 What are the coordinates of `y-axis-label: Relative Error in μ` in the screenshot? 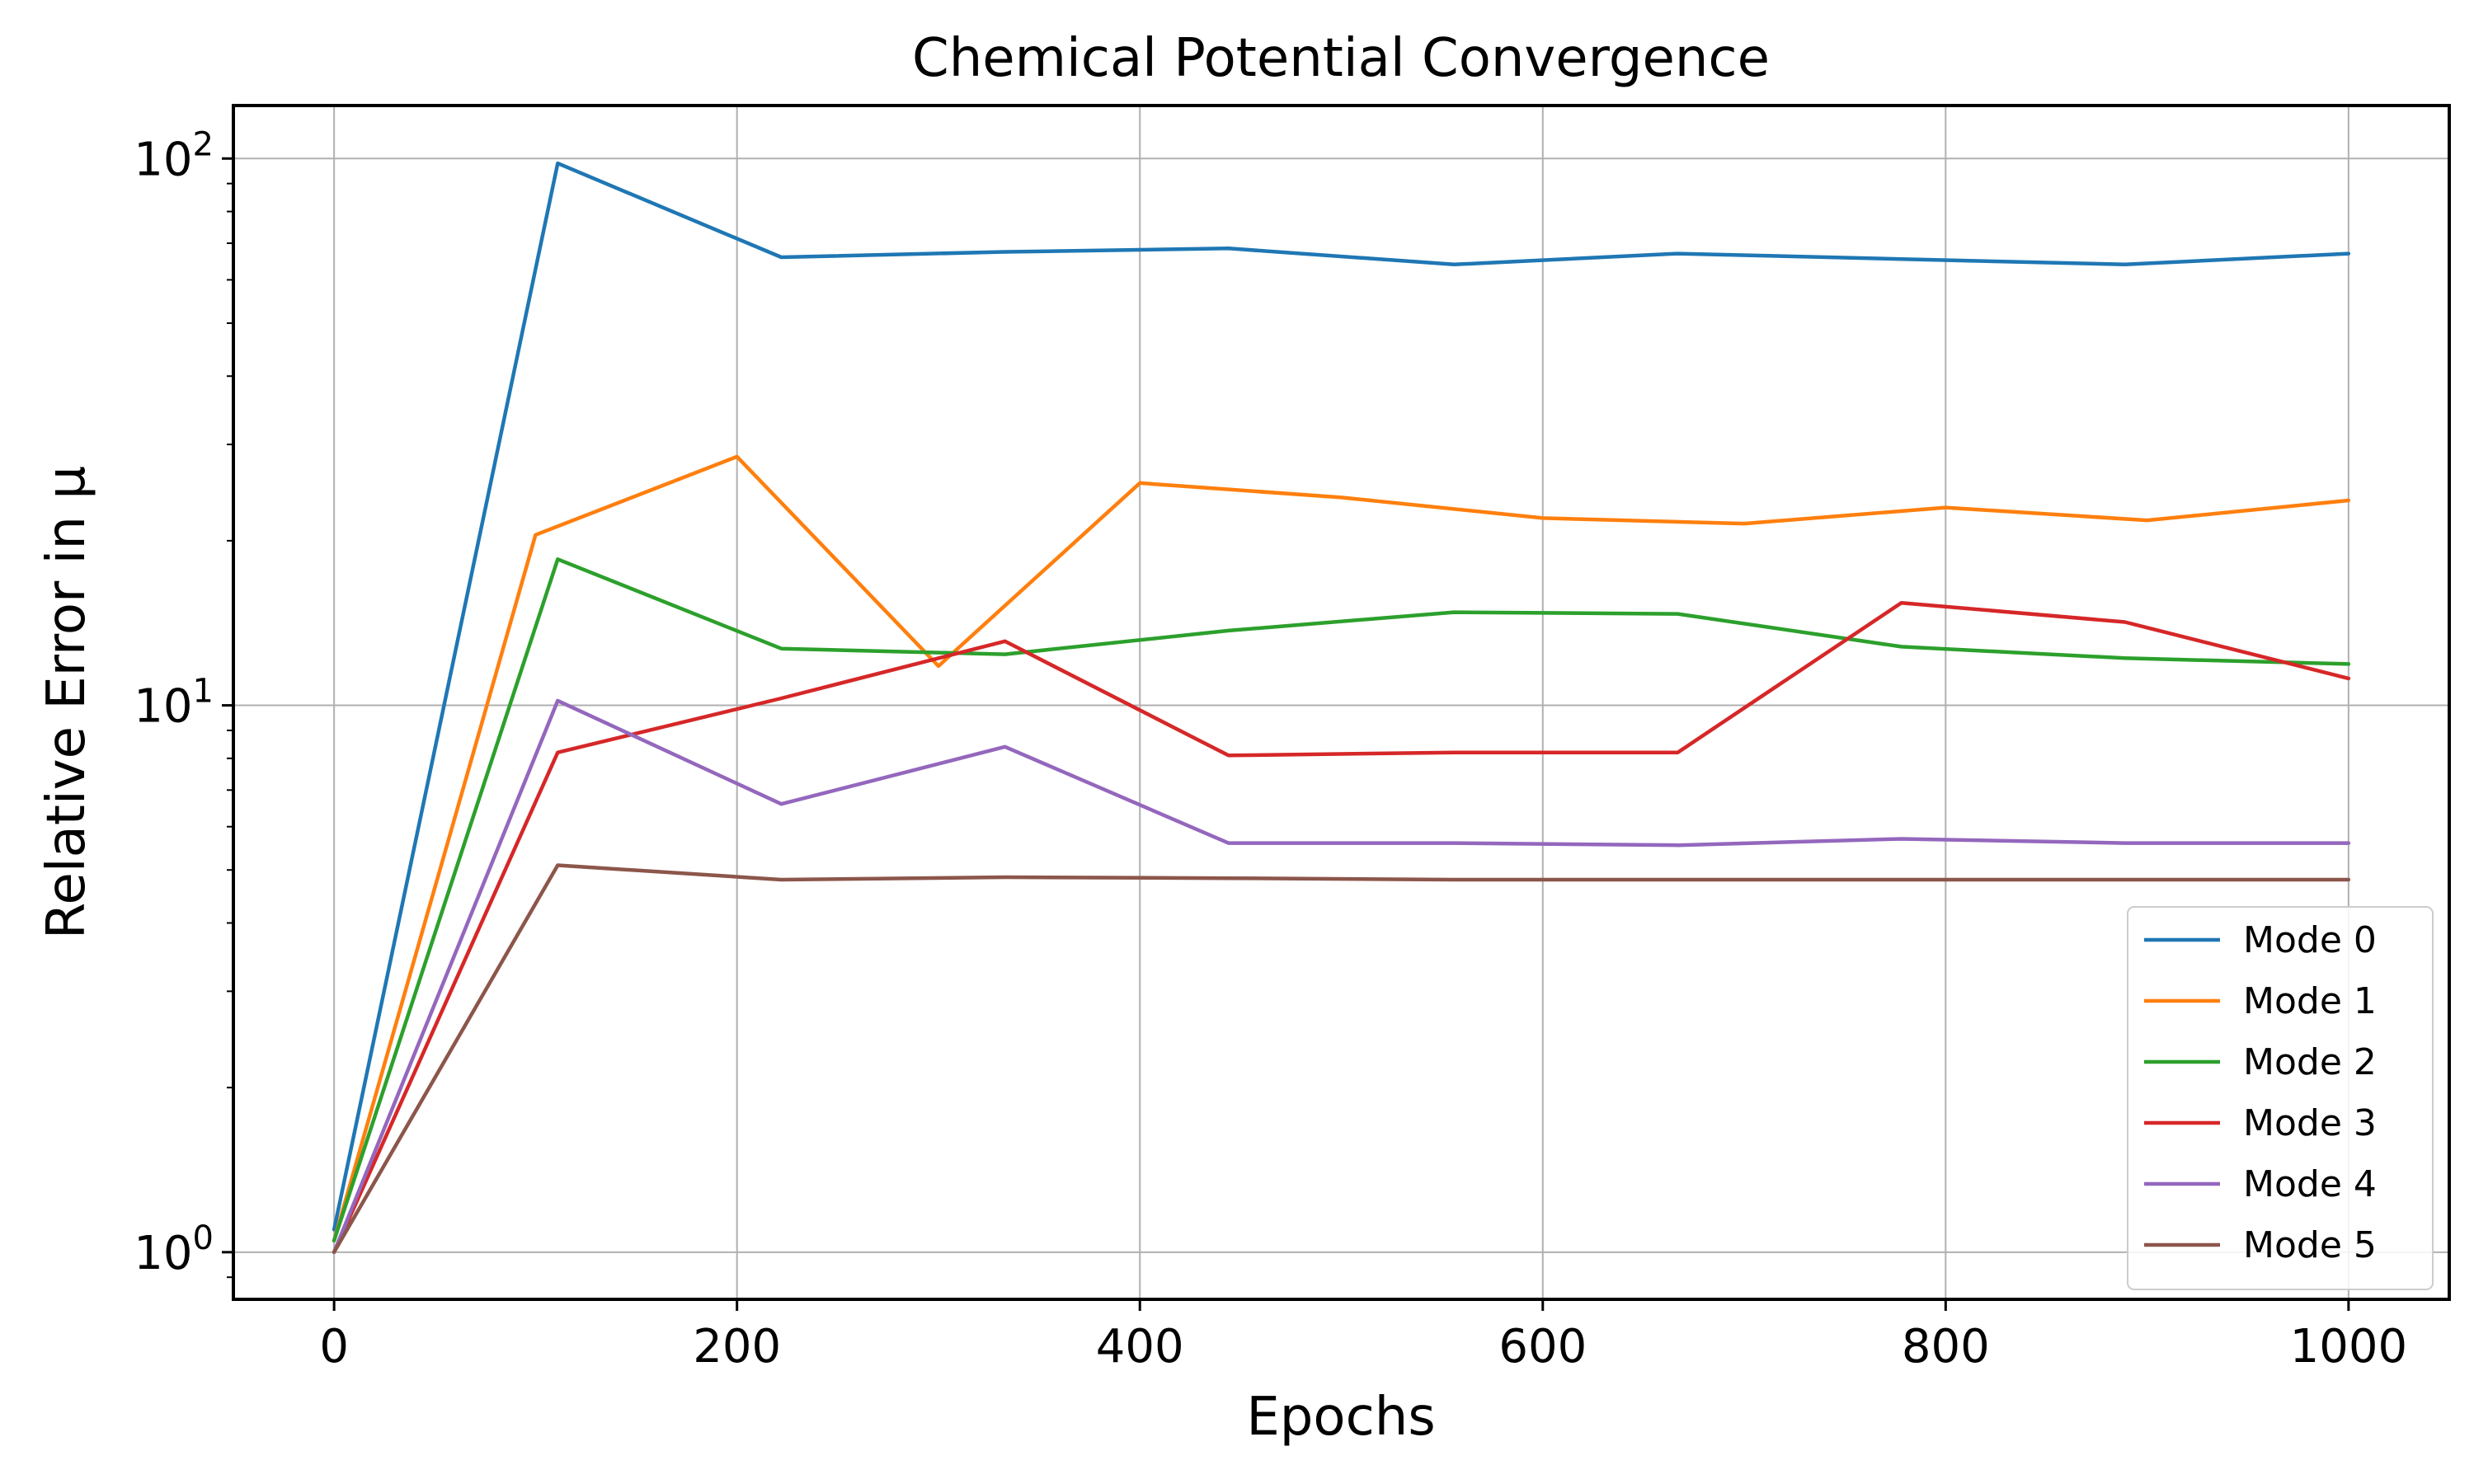 It's located at (66, 702).